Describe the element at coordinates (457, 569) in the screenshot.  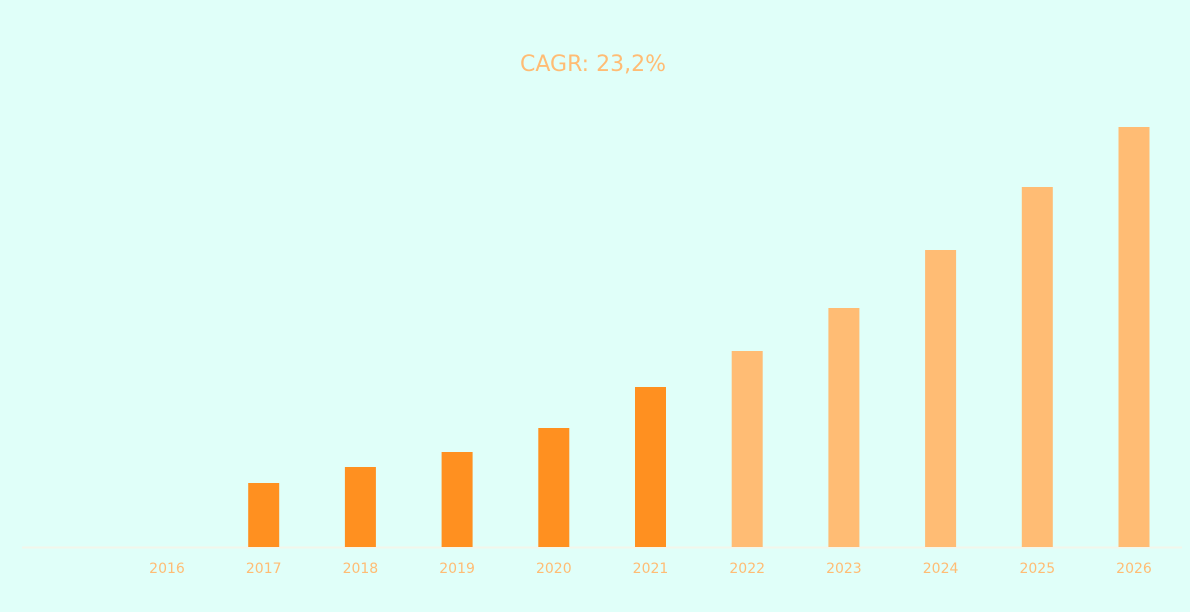
I see `x-tick-label: 2019` at that location.